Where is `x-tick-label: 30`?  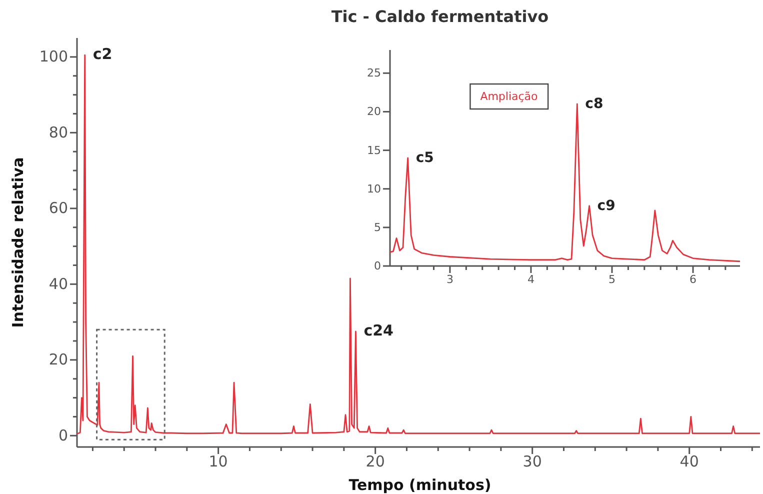
x-tick-label: 30 is located at coordinates (532, 461).